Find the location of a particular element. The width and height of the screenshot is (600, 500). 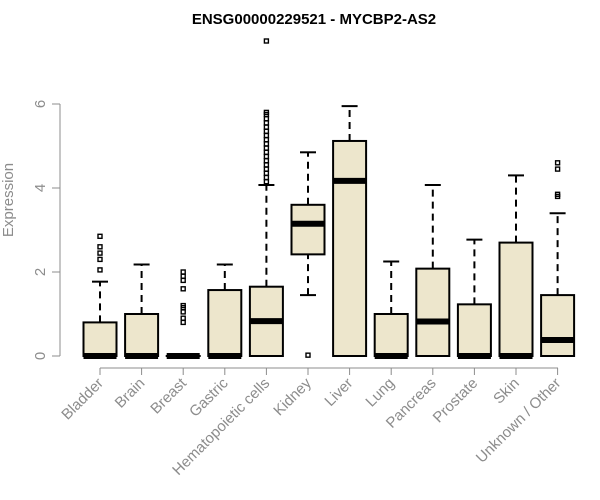

y-tick-label: 2 is located at coordinates (40, 272).